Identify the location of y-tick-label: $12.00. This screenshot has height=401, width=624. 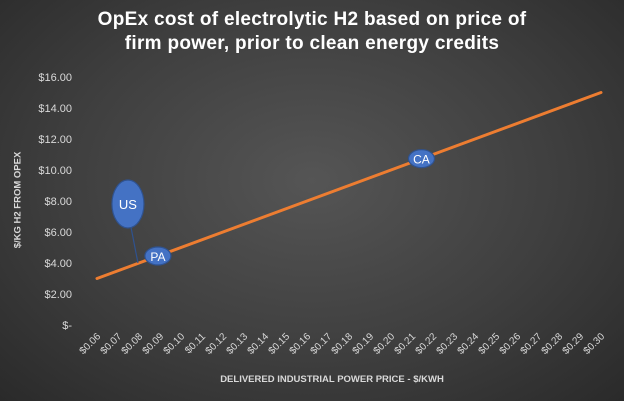
(55, 140).